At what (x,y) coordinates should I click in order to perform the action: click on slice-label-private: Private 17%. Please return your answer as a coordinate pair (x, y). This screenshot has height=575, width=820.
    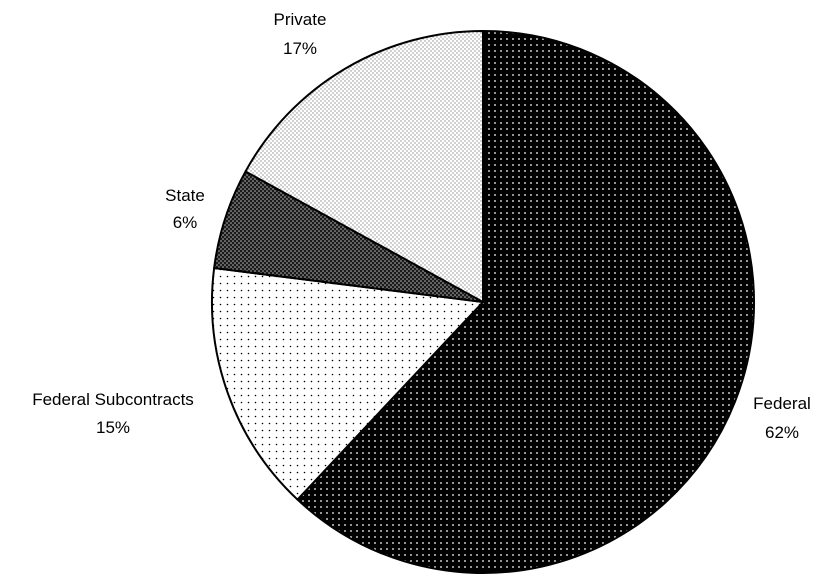
    Looking at the image, I should click on (300, 34).